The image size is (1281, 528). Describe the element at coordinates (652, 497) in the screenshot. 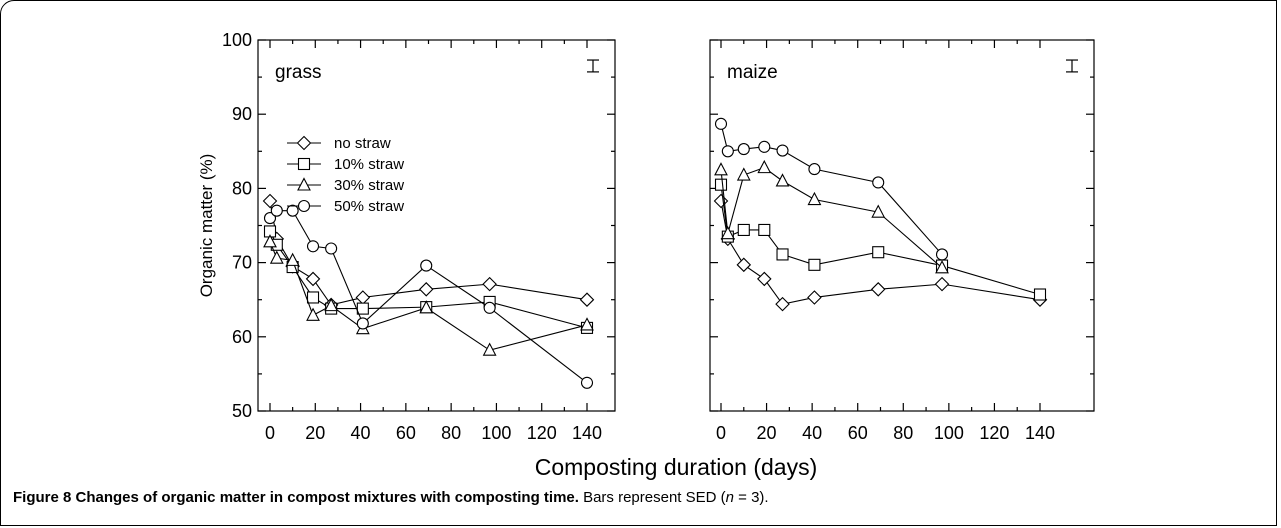

I see `caption-rest-pre: Bars represent SED (` at that location.